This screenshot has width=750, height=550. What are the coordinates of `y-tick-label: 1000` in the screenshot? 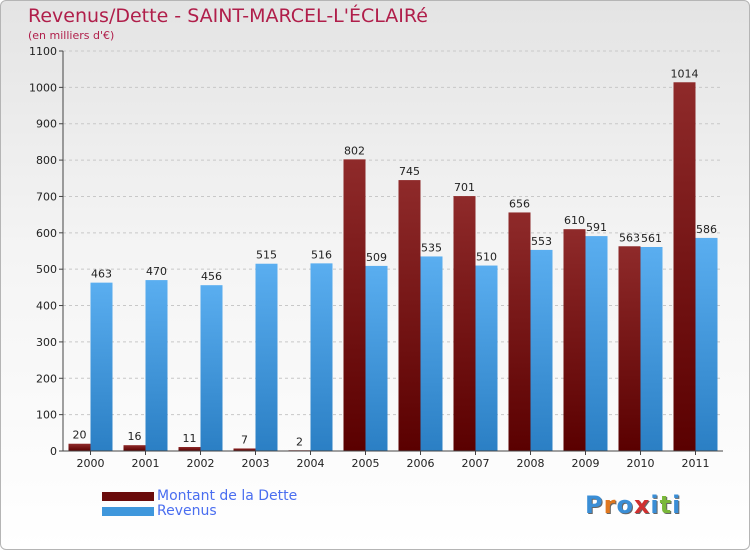 It's located at (43, 87).